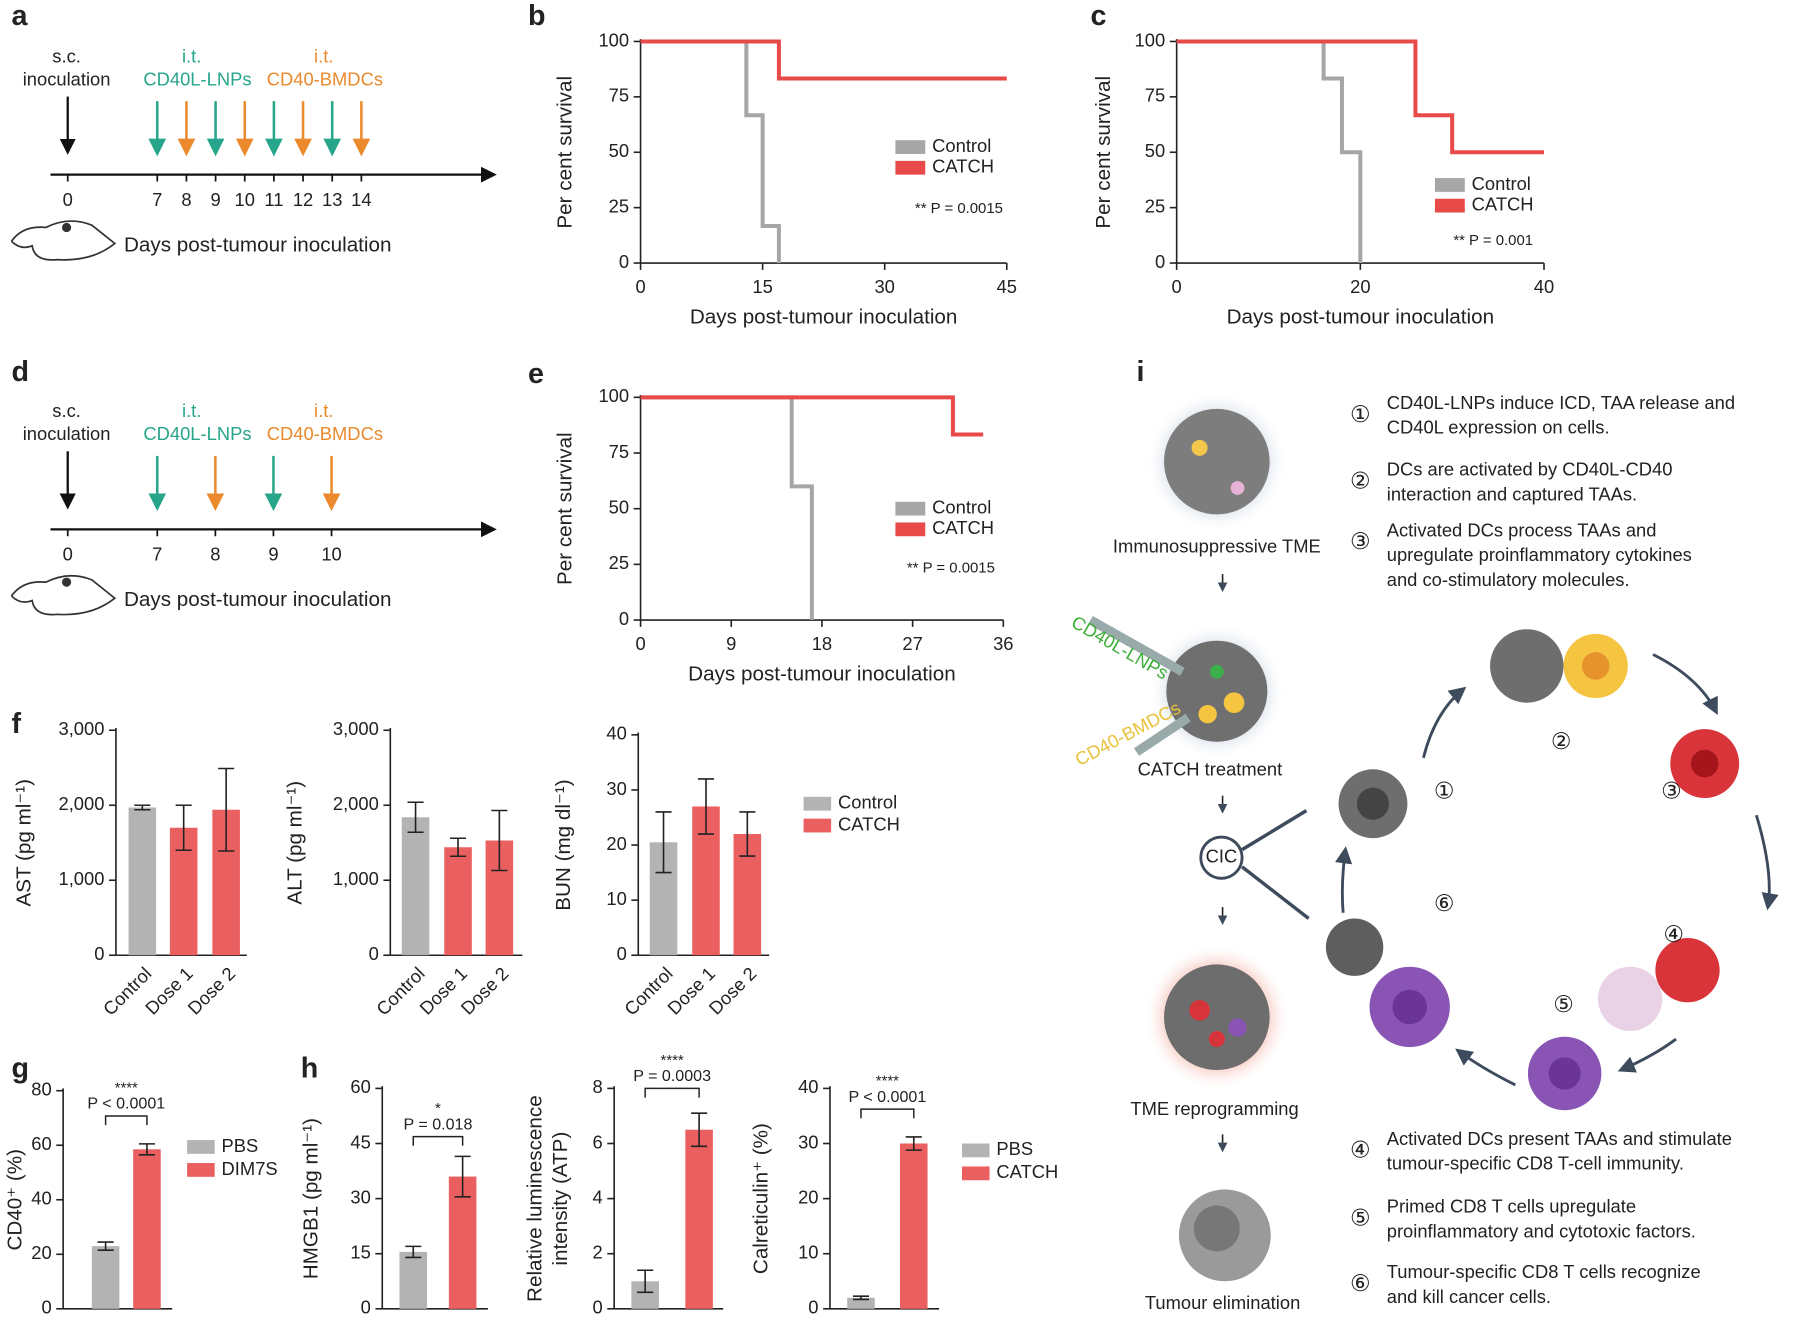  What do you see at coordinates (1469, 1296) in the screenshot?
I see `step-text: and kill cancer cells.` at bounding box center [1469, 1296].